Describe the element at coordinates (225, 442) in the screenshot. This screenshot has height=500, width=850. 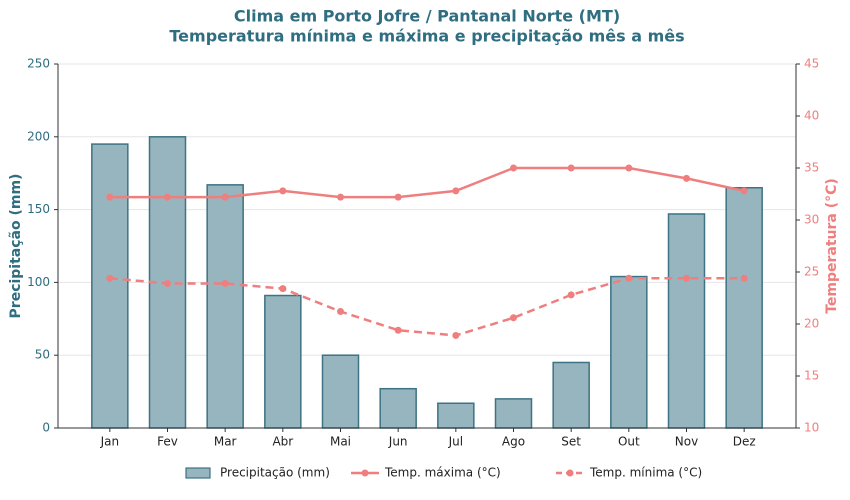
I see `x-tick-label: Mar` at that location.